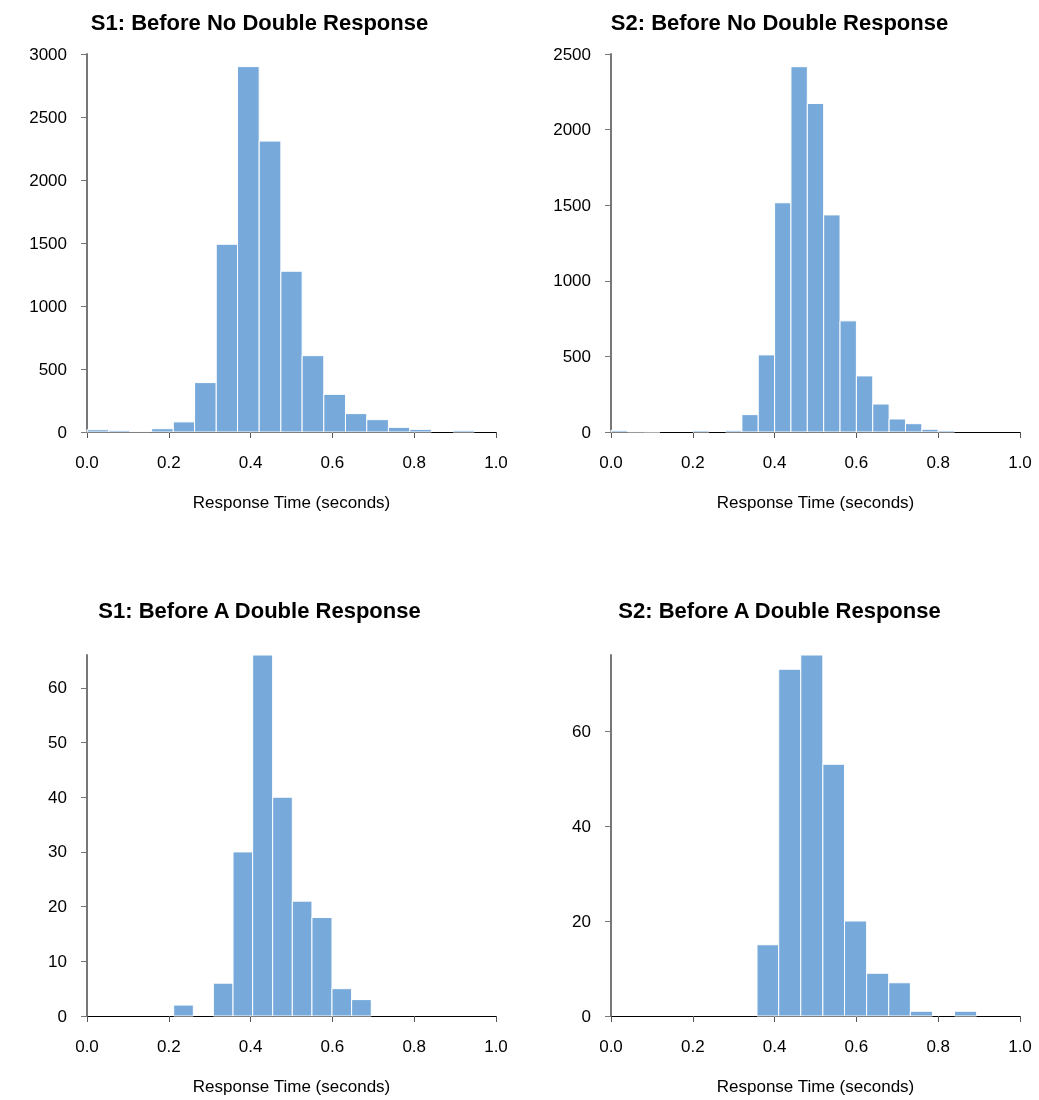  What do you see at coordinates (259, 22) in the screenshot?
I see `chart-title: S1: Before No Double Response` at bounding box center [259, 22].